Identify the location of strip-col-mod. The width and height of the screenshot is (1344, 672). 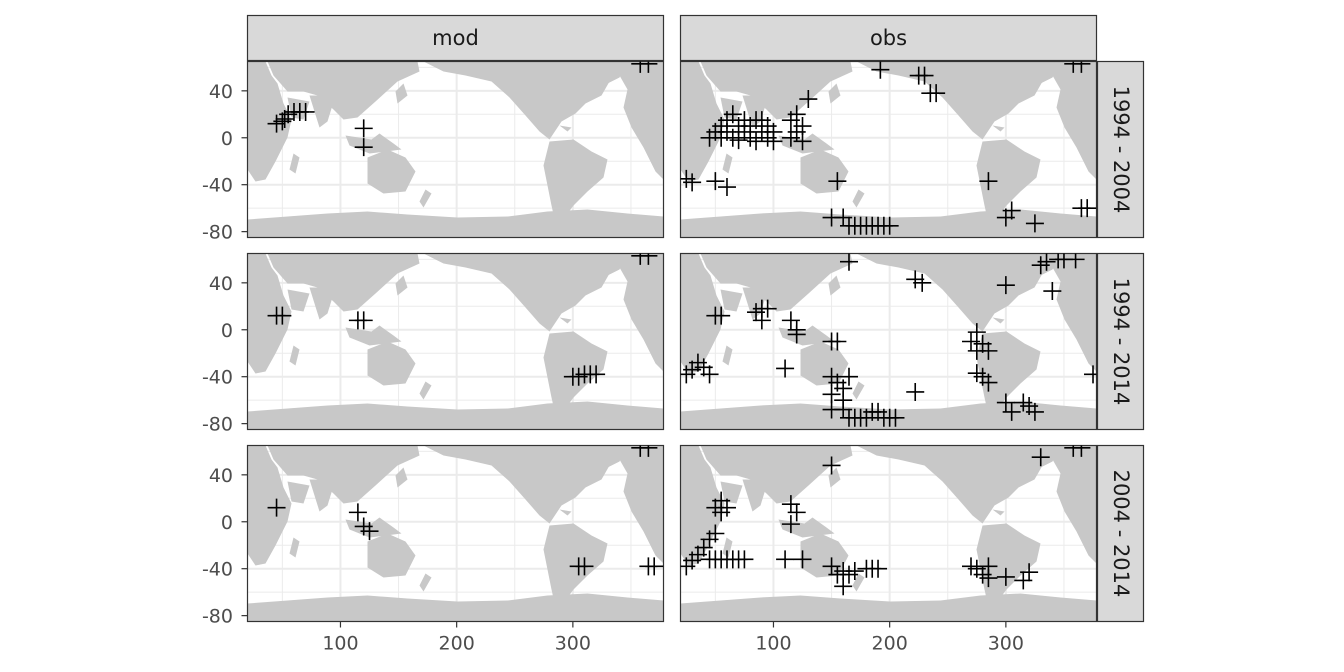
(455, 38).